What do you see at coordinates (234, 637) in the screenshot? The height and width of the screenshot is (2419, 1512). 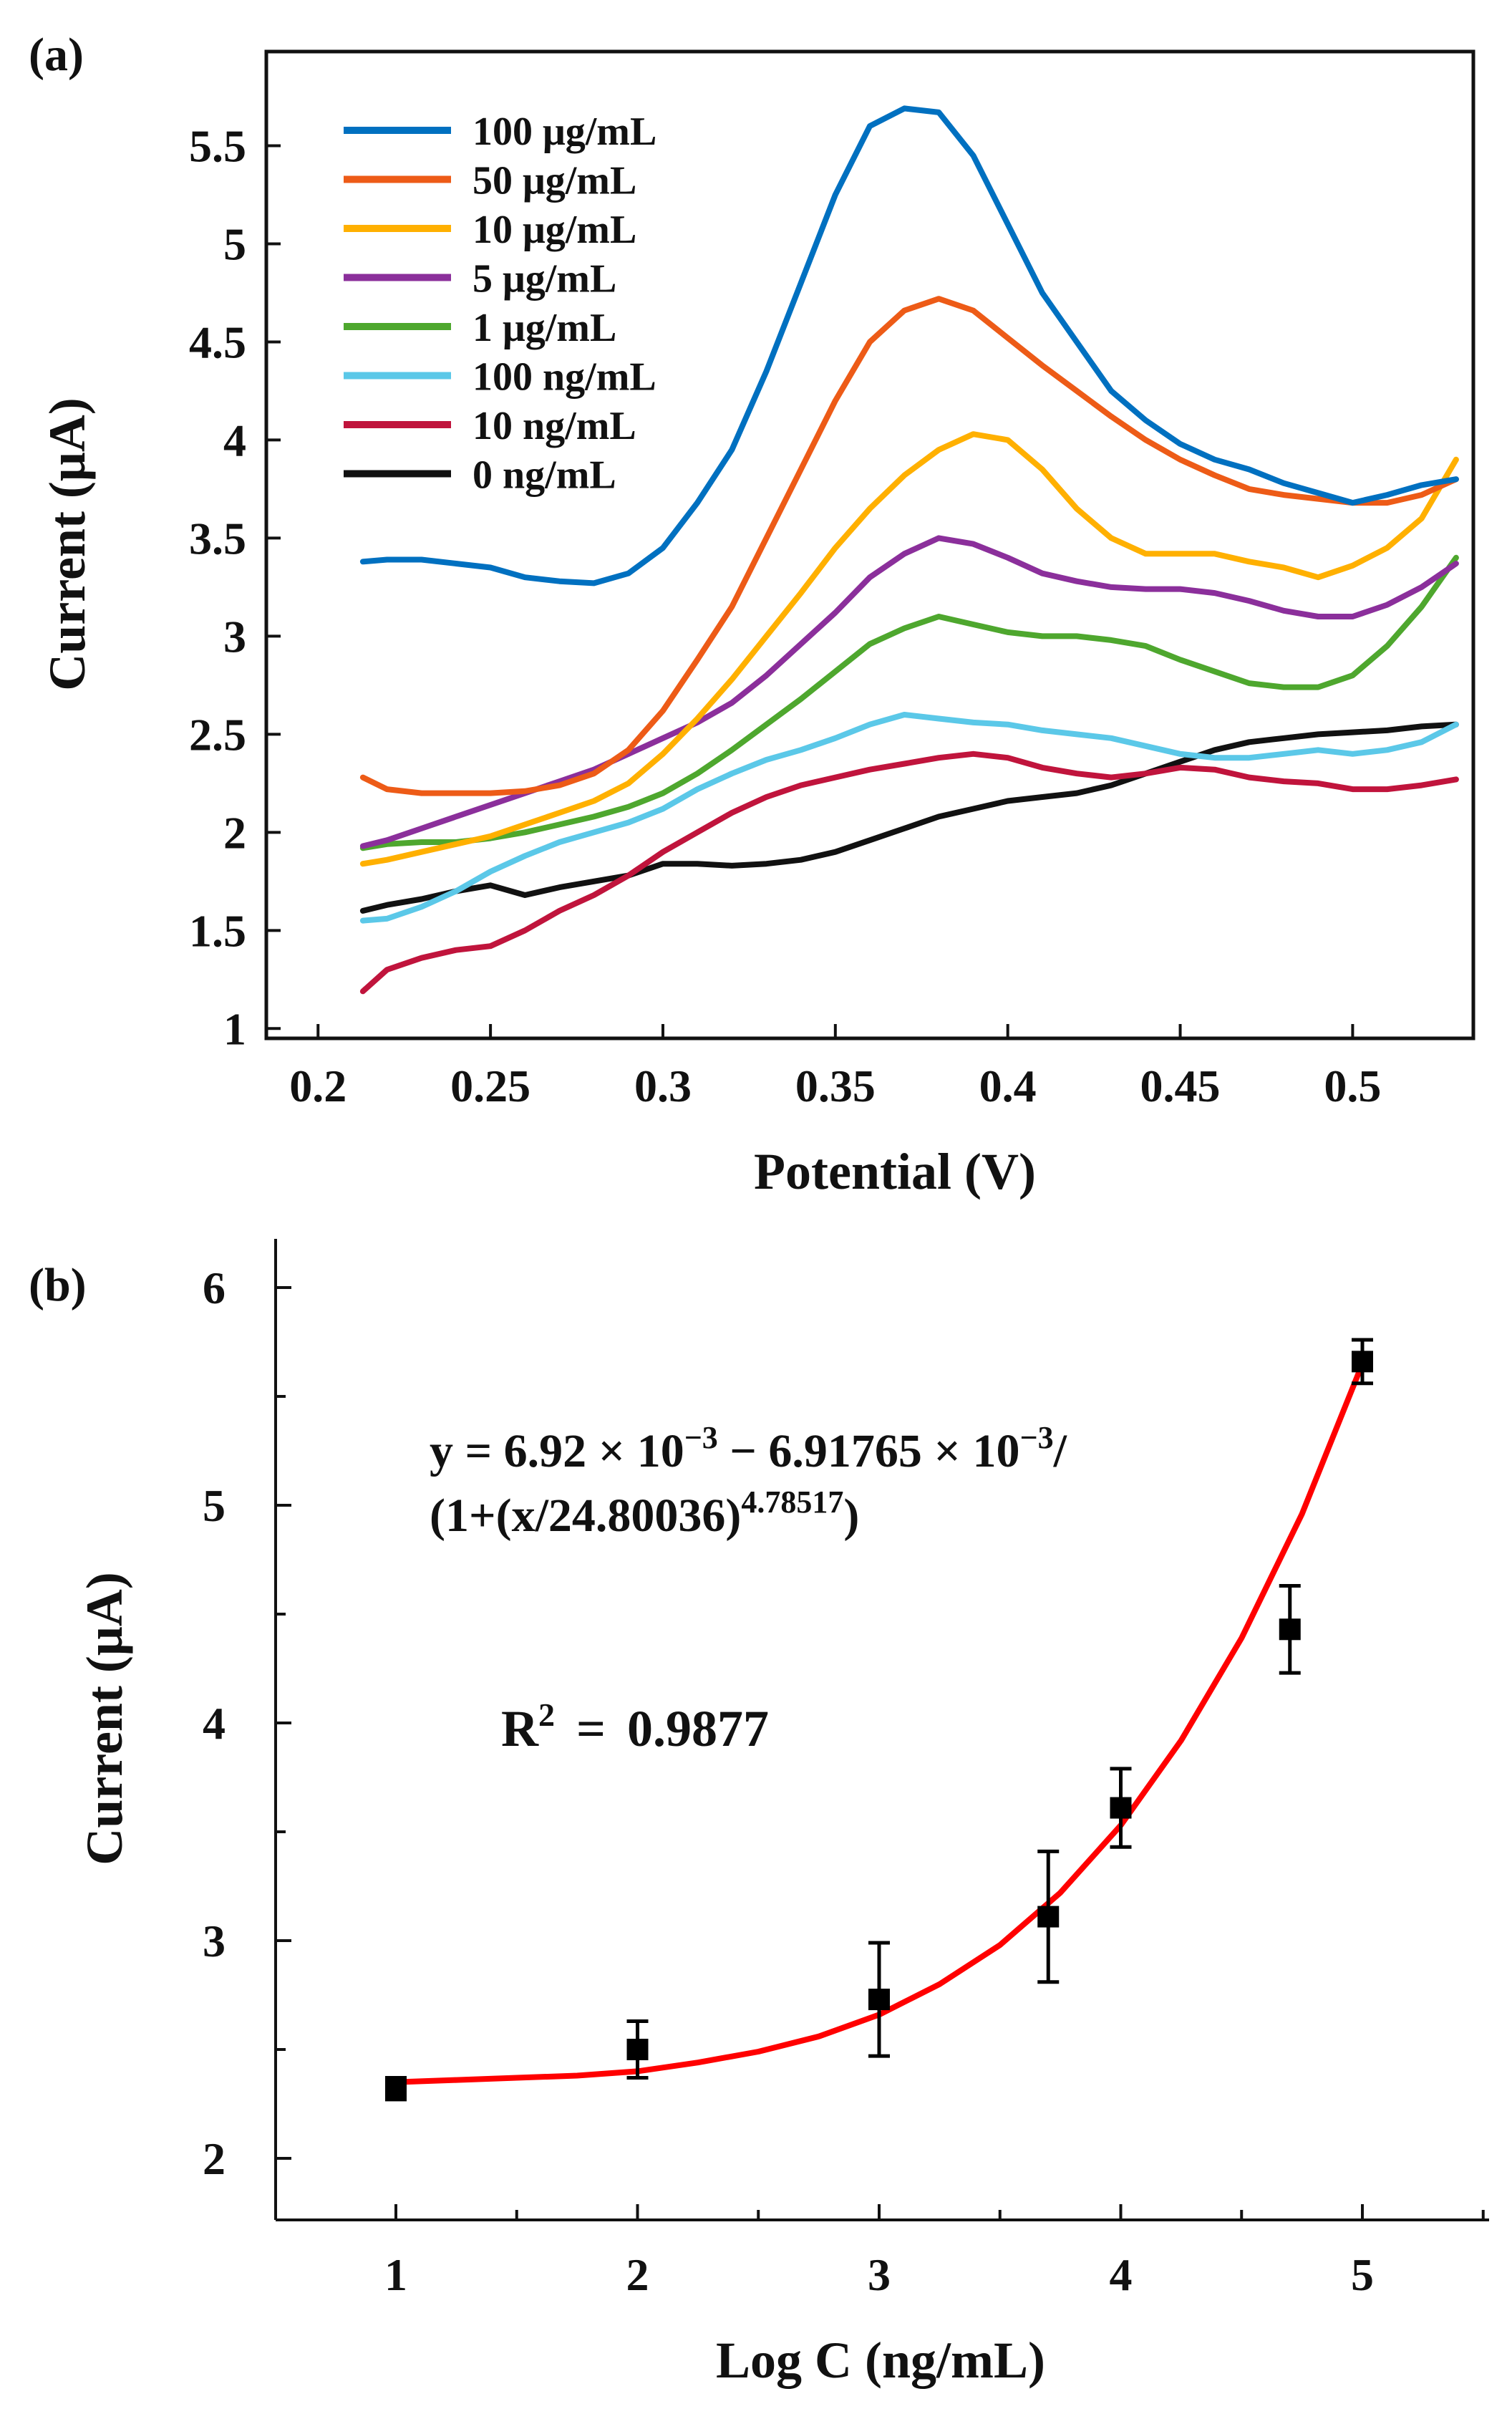 I see `panel-a-y-tick-label: 3` at bounding box center [234, 637].